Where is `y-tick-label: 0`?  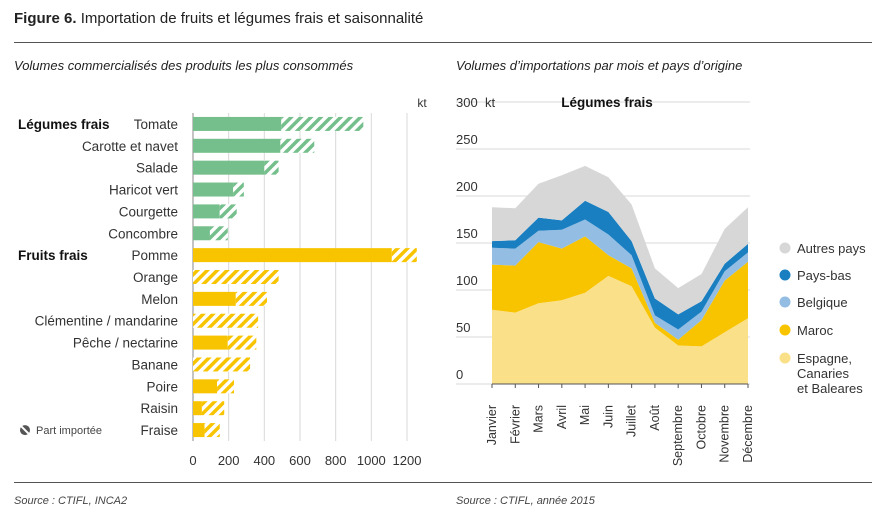 y-tick-label: 0 is located at coordinates (459, 374).